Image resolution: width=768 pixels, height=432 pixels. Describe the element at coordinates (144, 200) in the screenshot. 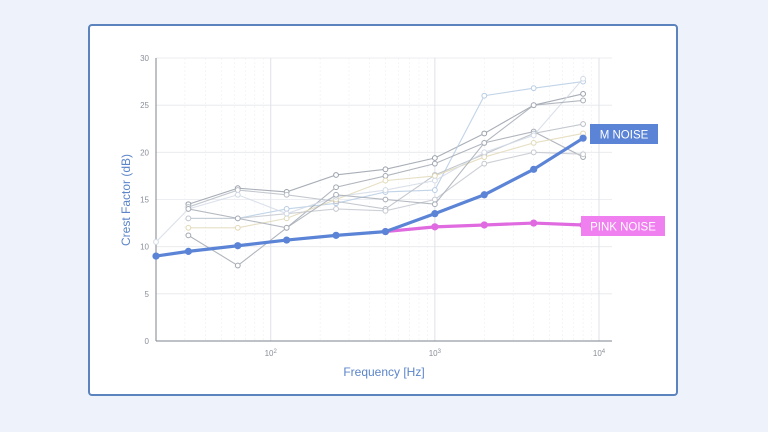

I see `y-tick-label: 15` at that location.